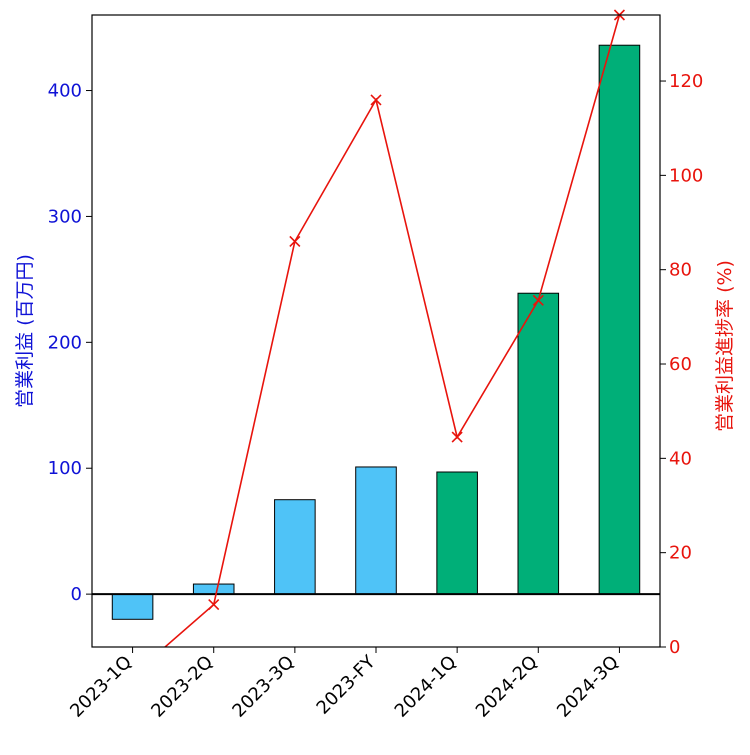  Describe the element at coordinates (426, 687) in the screenshot. I see `x-tick-label: 2024-1Q` at that location.